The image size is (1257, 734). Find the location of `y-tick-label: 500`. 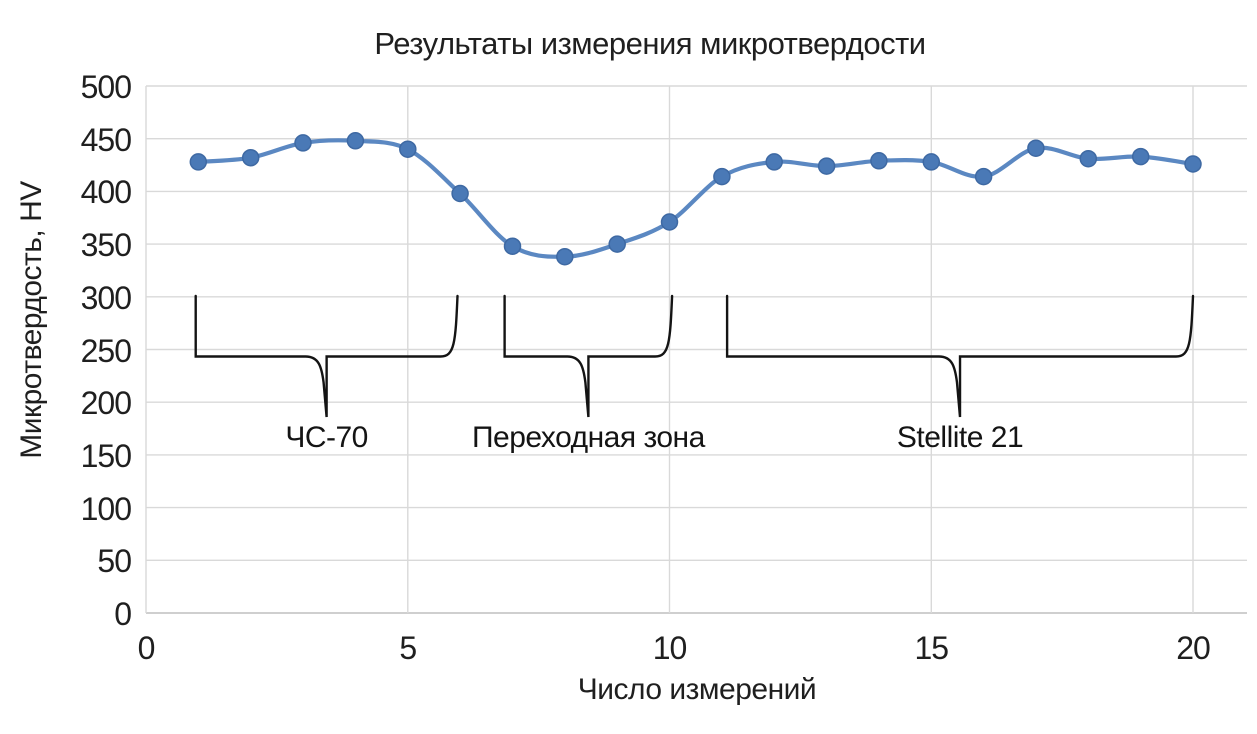

y-tick-label: 500 is located at coordinates (106, 87).